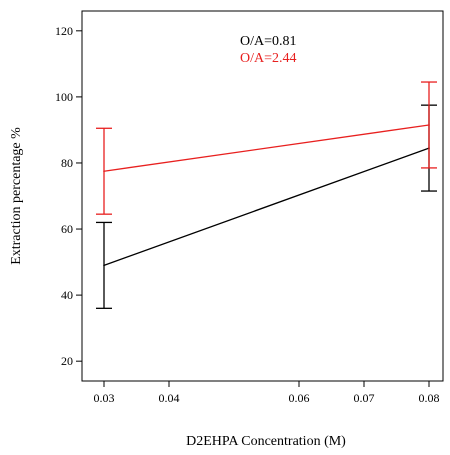 The height and width of the screenshot is (455, 450). I want to click on legend: O/A=0.81 O/A=2.44, so click(268, 50).